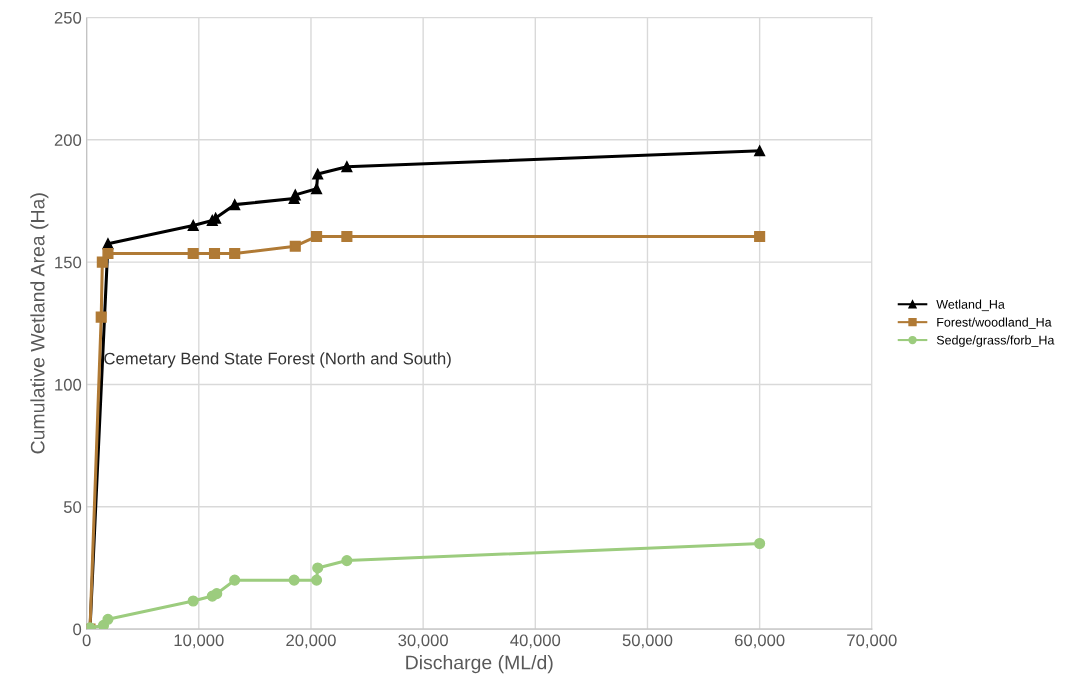 The image size is (1083, 699). Describe the element at coordinates (994, 323) in the screenshot. I see `legend-label: Forest/woodland_Ha` at that location.